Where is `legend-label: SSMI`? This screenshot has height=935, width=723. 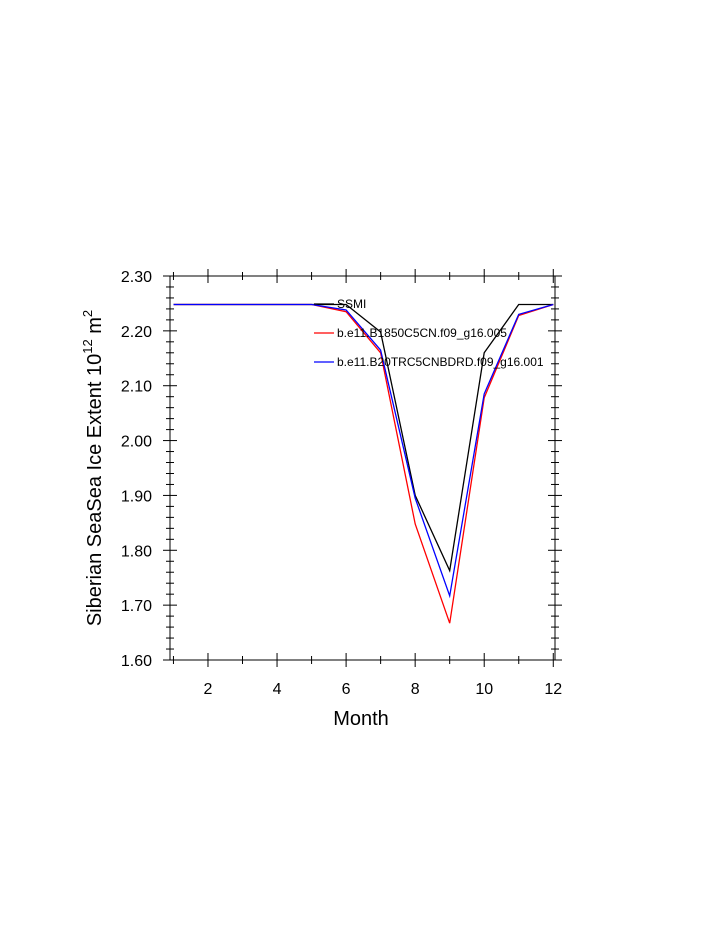
legend-label: SSMI is located at coordinates (351, 304).